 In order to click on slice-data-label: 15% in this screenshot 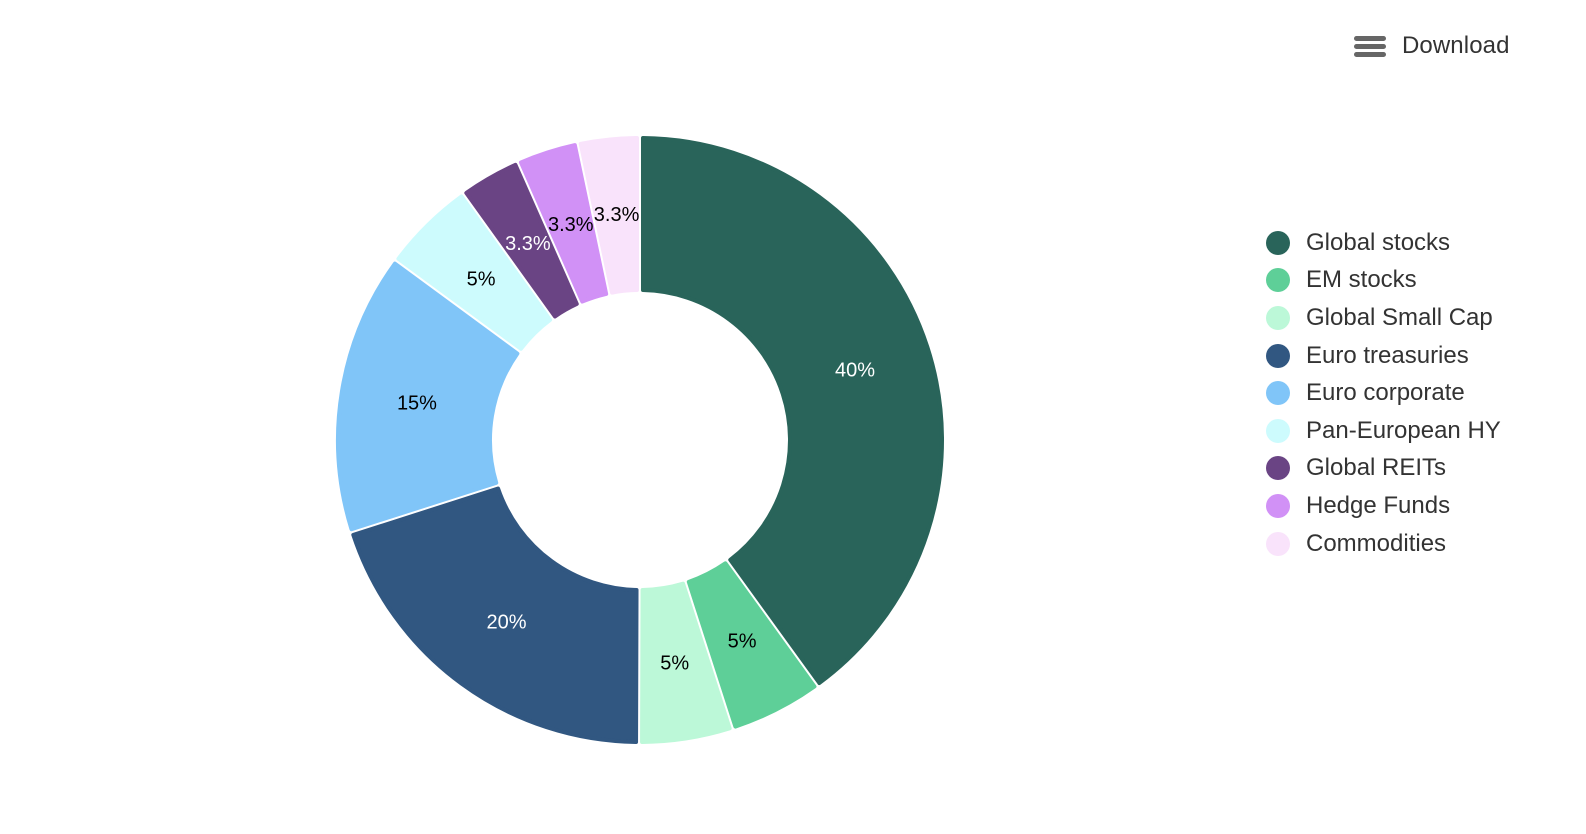, I will do `click(417, 404)`.